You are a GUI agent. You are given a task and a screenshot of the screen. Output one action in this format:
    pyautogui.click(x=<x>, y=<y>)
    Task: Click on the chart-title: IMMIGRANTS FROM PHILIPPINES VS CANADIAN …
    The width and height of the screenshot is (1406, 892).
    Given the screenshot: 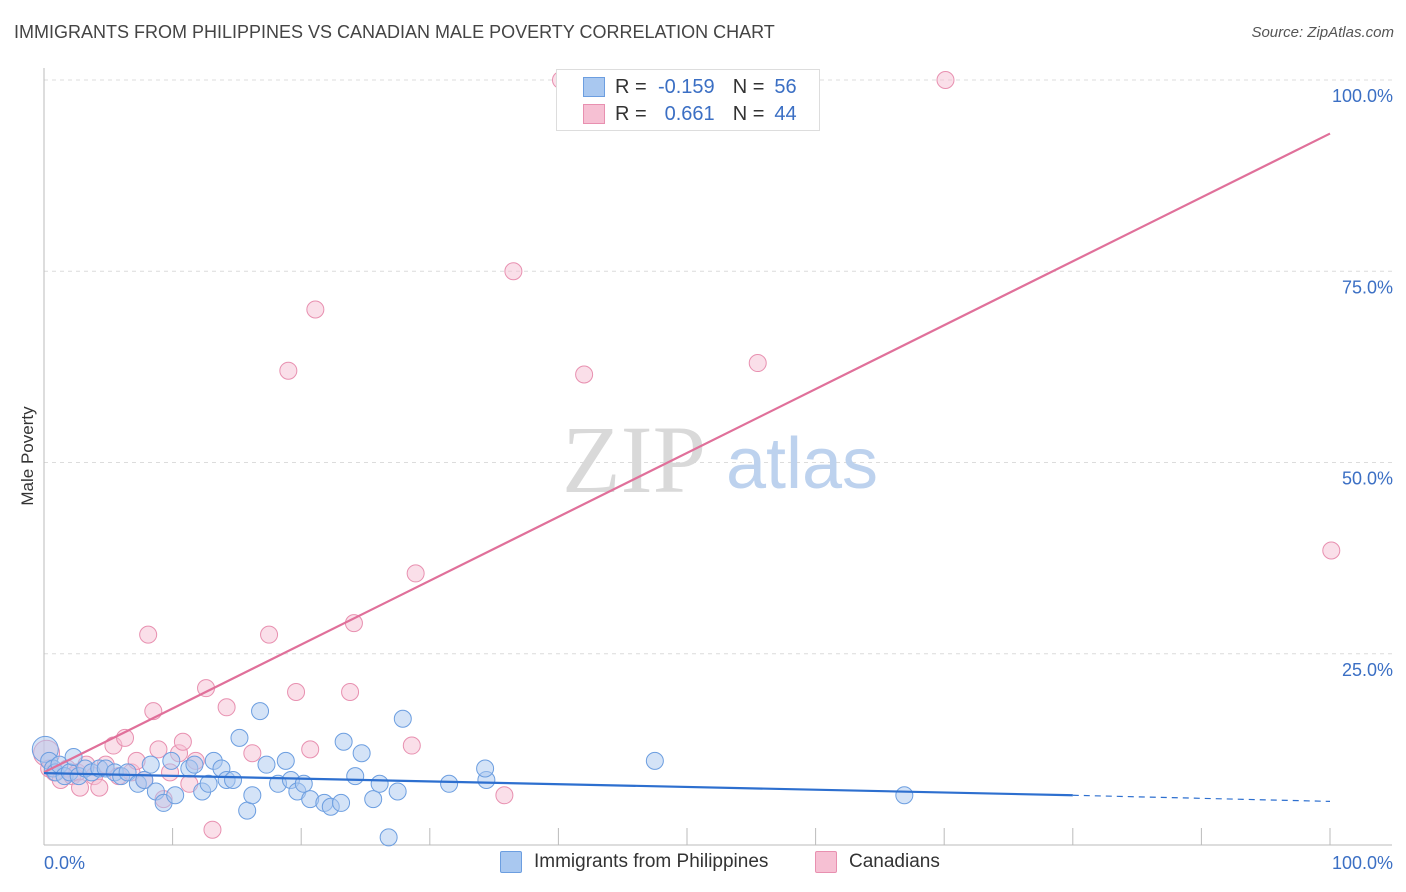 What is the action you would take?
    pyautogui.click(x=394, y=32)
    